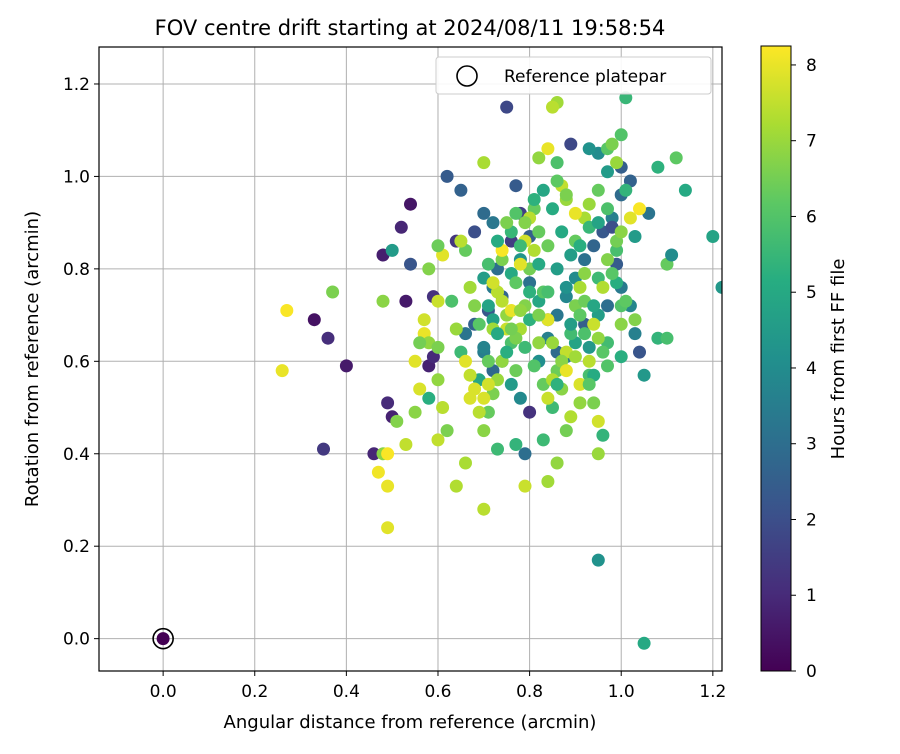  I want to click on y-ticks: 0.0 0.2 0.4 0.6 0.8 1.0 1.2, so click(81, 362).